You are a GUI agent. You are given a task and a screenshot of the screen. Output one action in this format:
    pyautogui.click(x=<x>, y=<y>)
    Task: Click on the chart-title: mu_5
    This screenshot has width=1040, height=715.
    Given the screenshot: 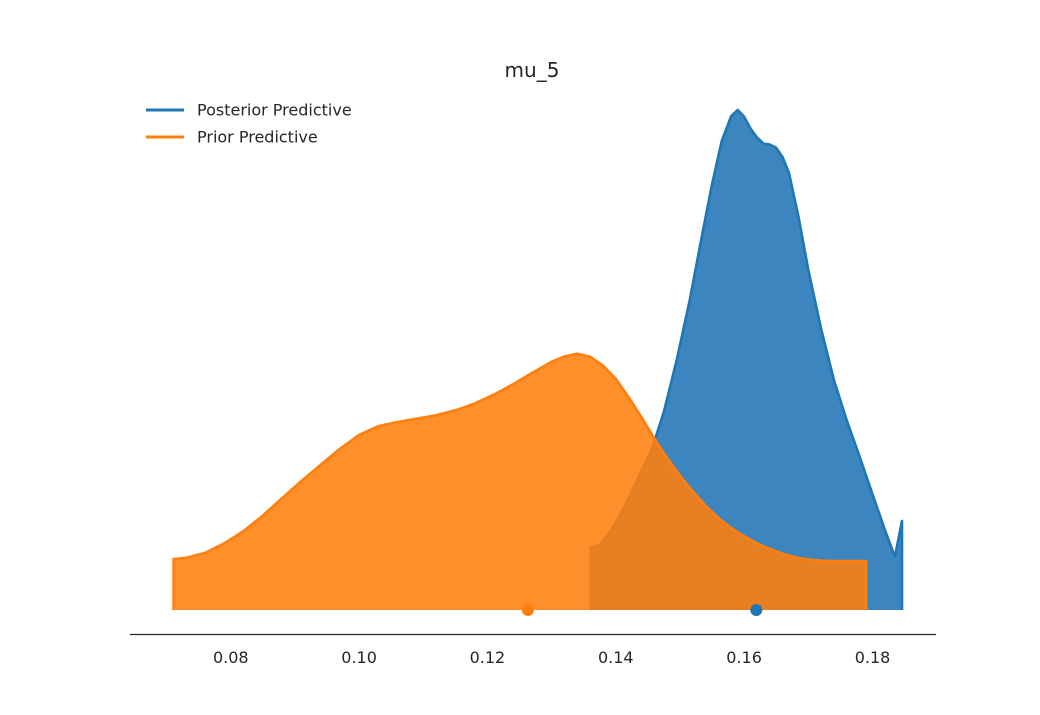 What is the action you would take?
    pyautogui.click(x=532, y=70)
    